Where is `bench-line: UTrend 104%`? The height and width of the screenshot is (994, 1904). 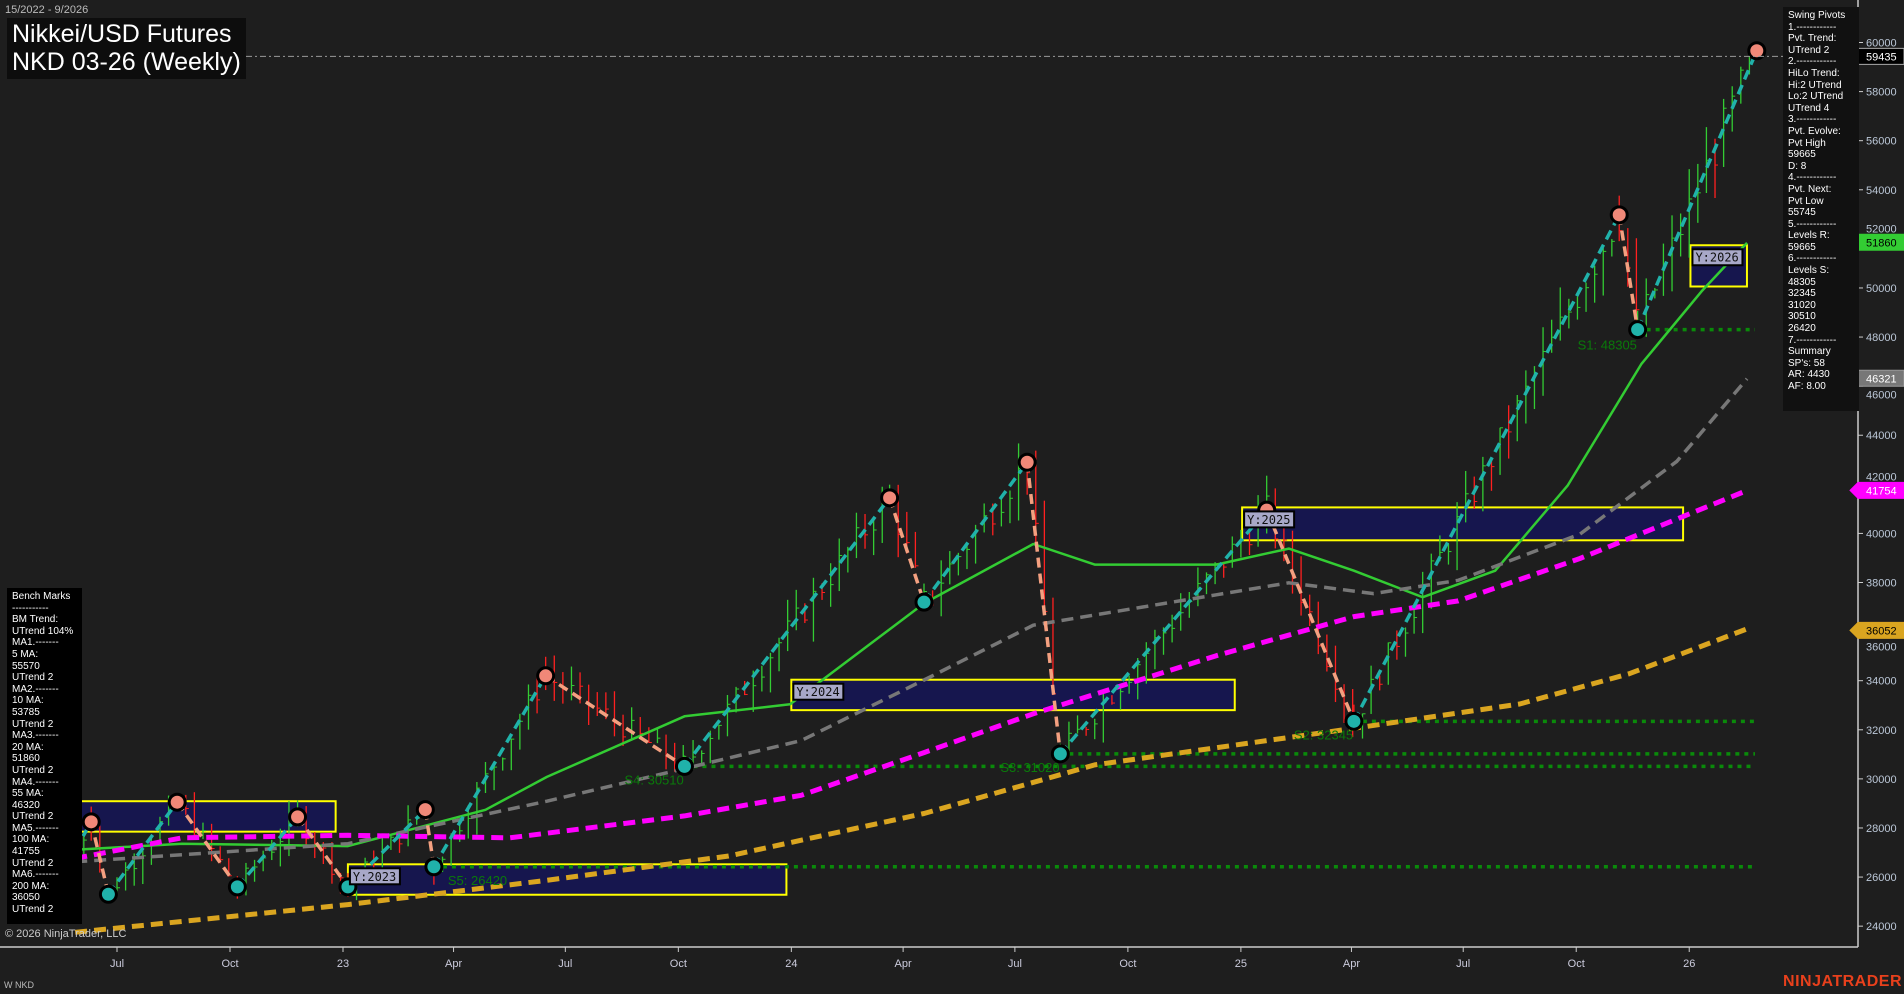
bench-line: UTrend 104% is located at coordinates (43, 631).